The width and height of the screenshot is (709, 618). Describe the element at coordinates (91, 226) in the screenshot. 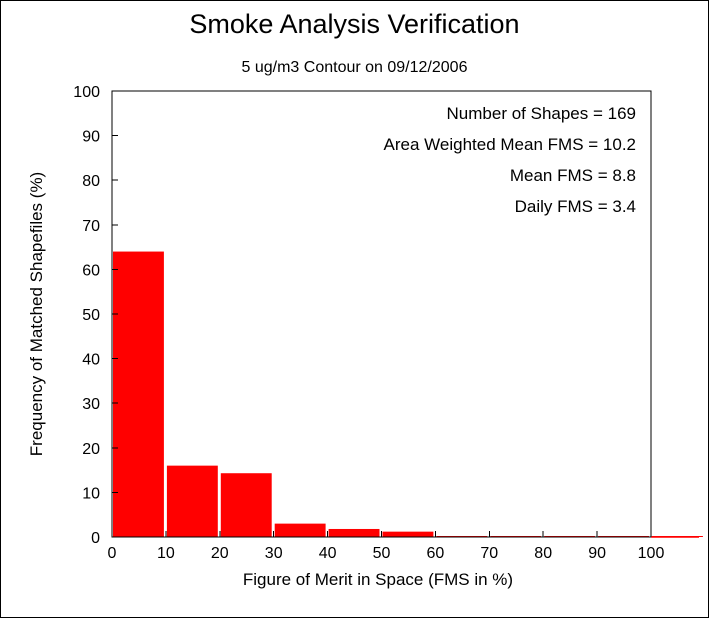

I see `y-tick-label: 70` at that location.